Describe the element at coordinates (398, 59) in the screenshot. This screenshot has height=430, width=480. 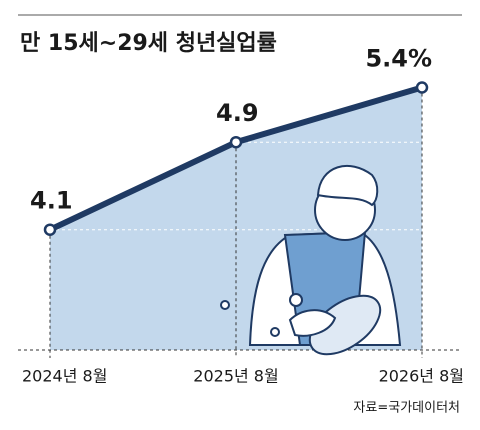
I see `value-label: 5.4%` at that location.